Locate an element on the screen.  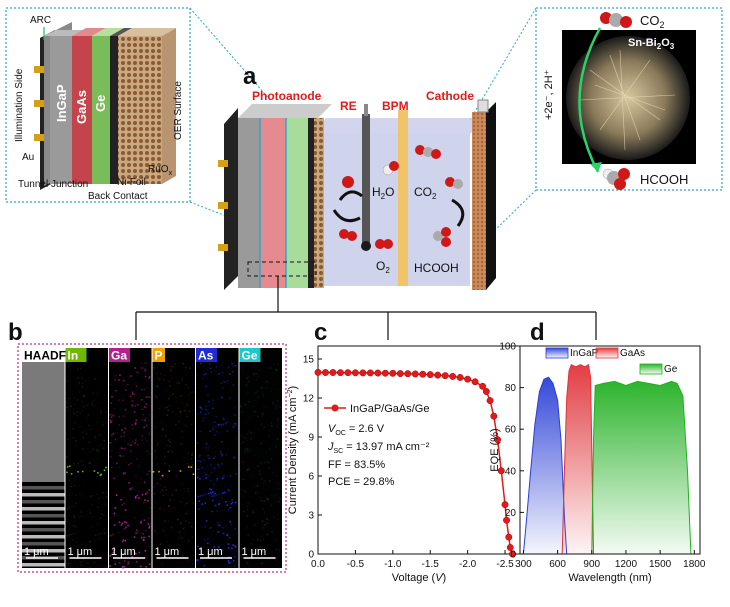
eds-label: As is located at coordinates (206, 356).